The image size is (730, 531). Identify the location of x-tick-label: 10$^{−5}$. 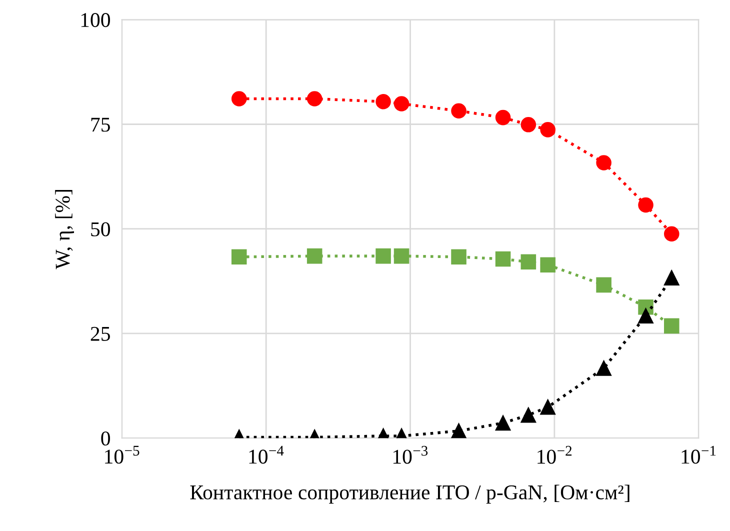
(122, 455).